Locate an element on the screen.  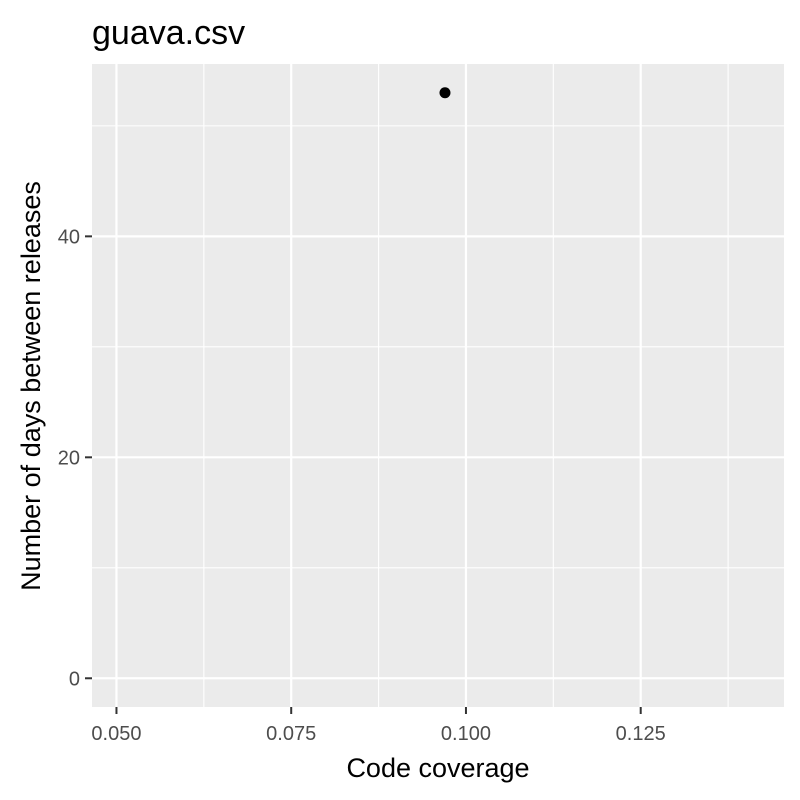
y-axis-ticks: 0 20 40 is located at coordinates (75, 458).